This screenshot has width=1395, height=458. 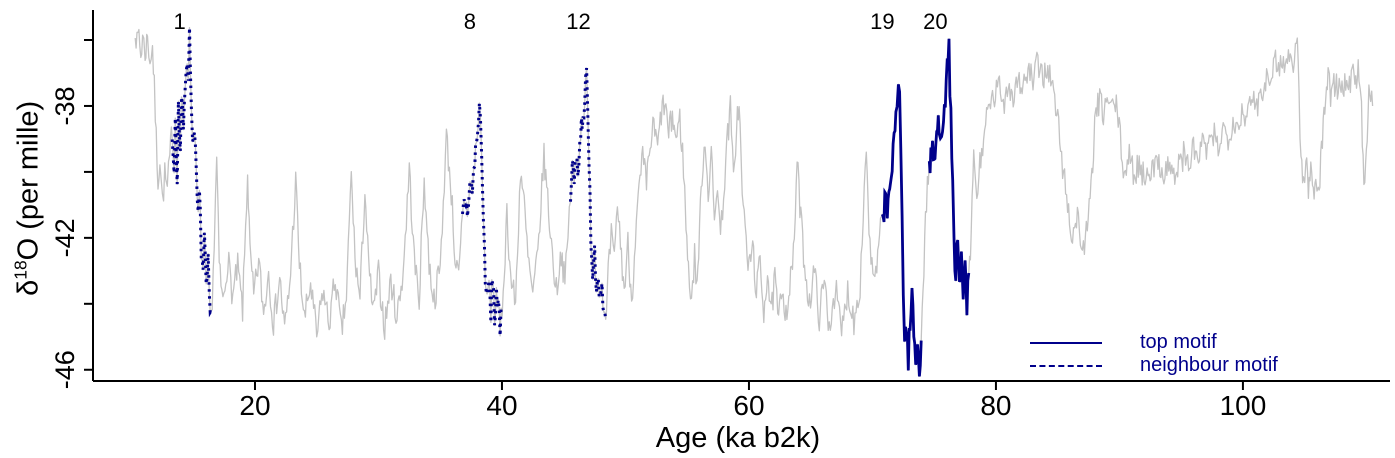 I want to click on x-axis-title: Age (ka b2k), so click(x=738, y=438).